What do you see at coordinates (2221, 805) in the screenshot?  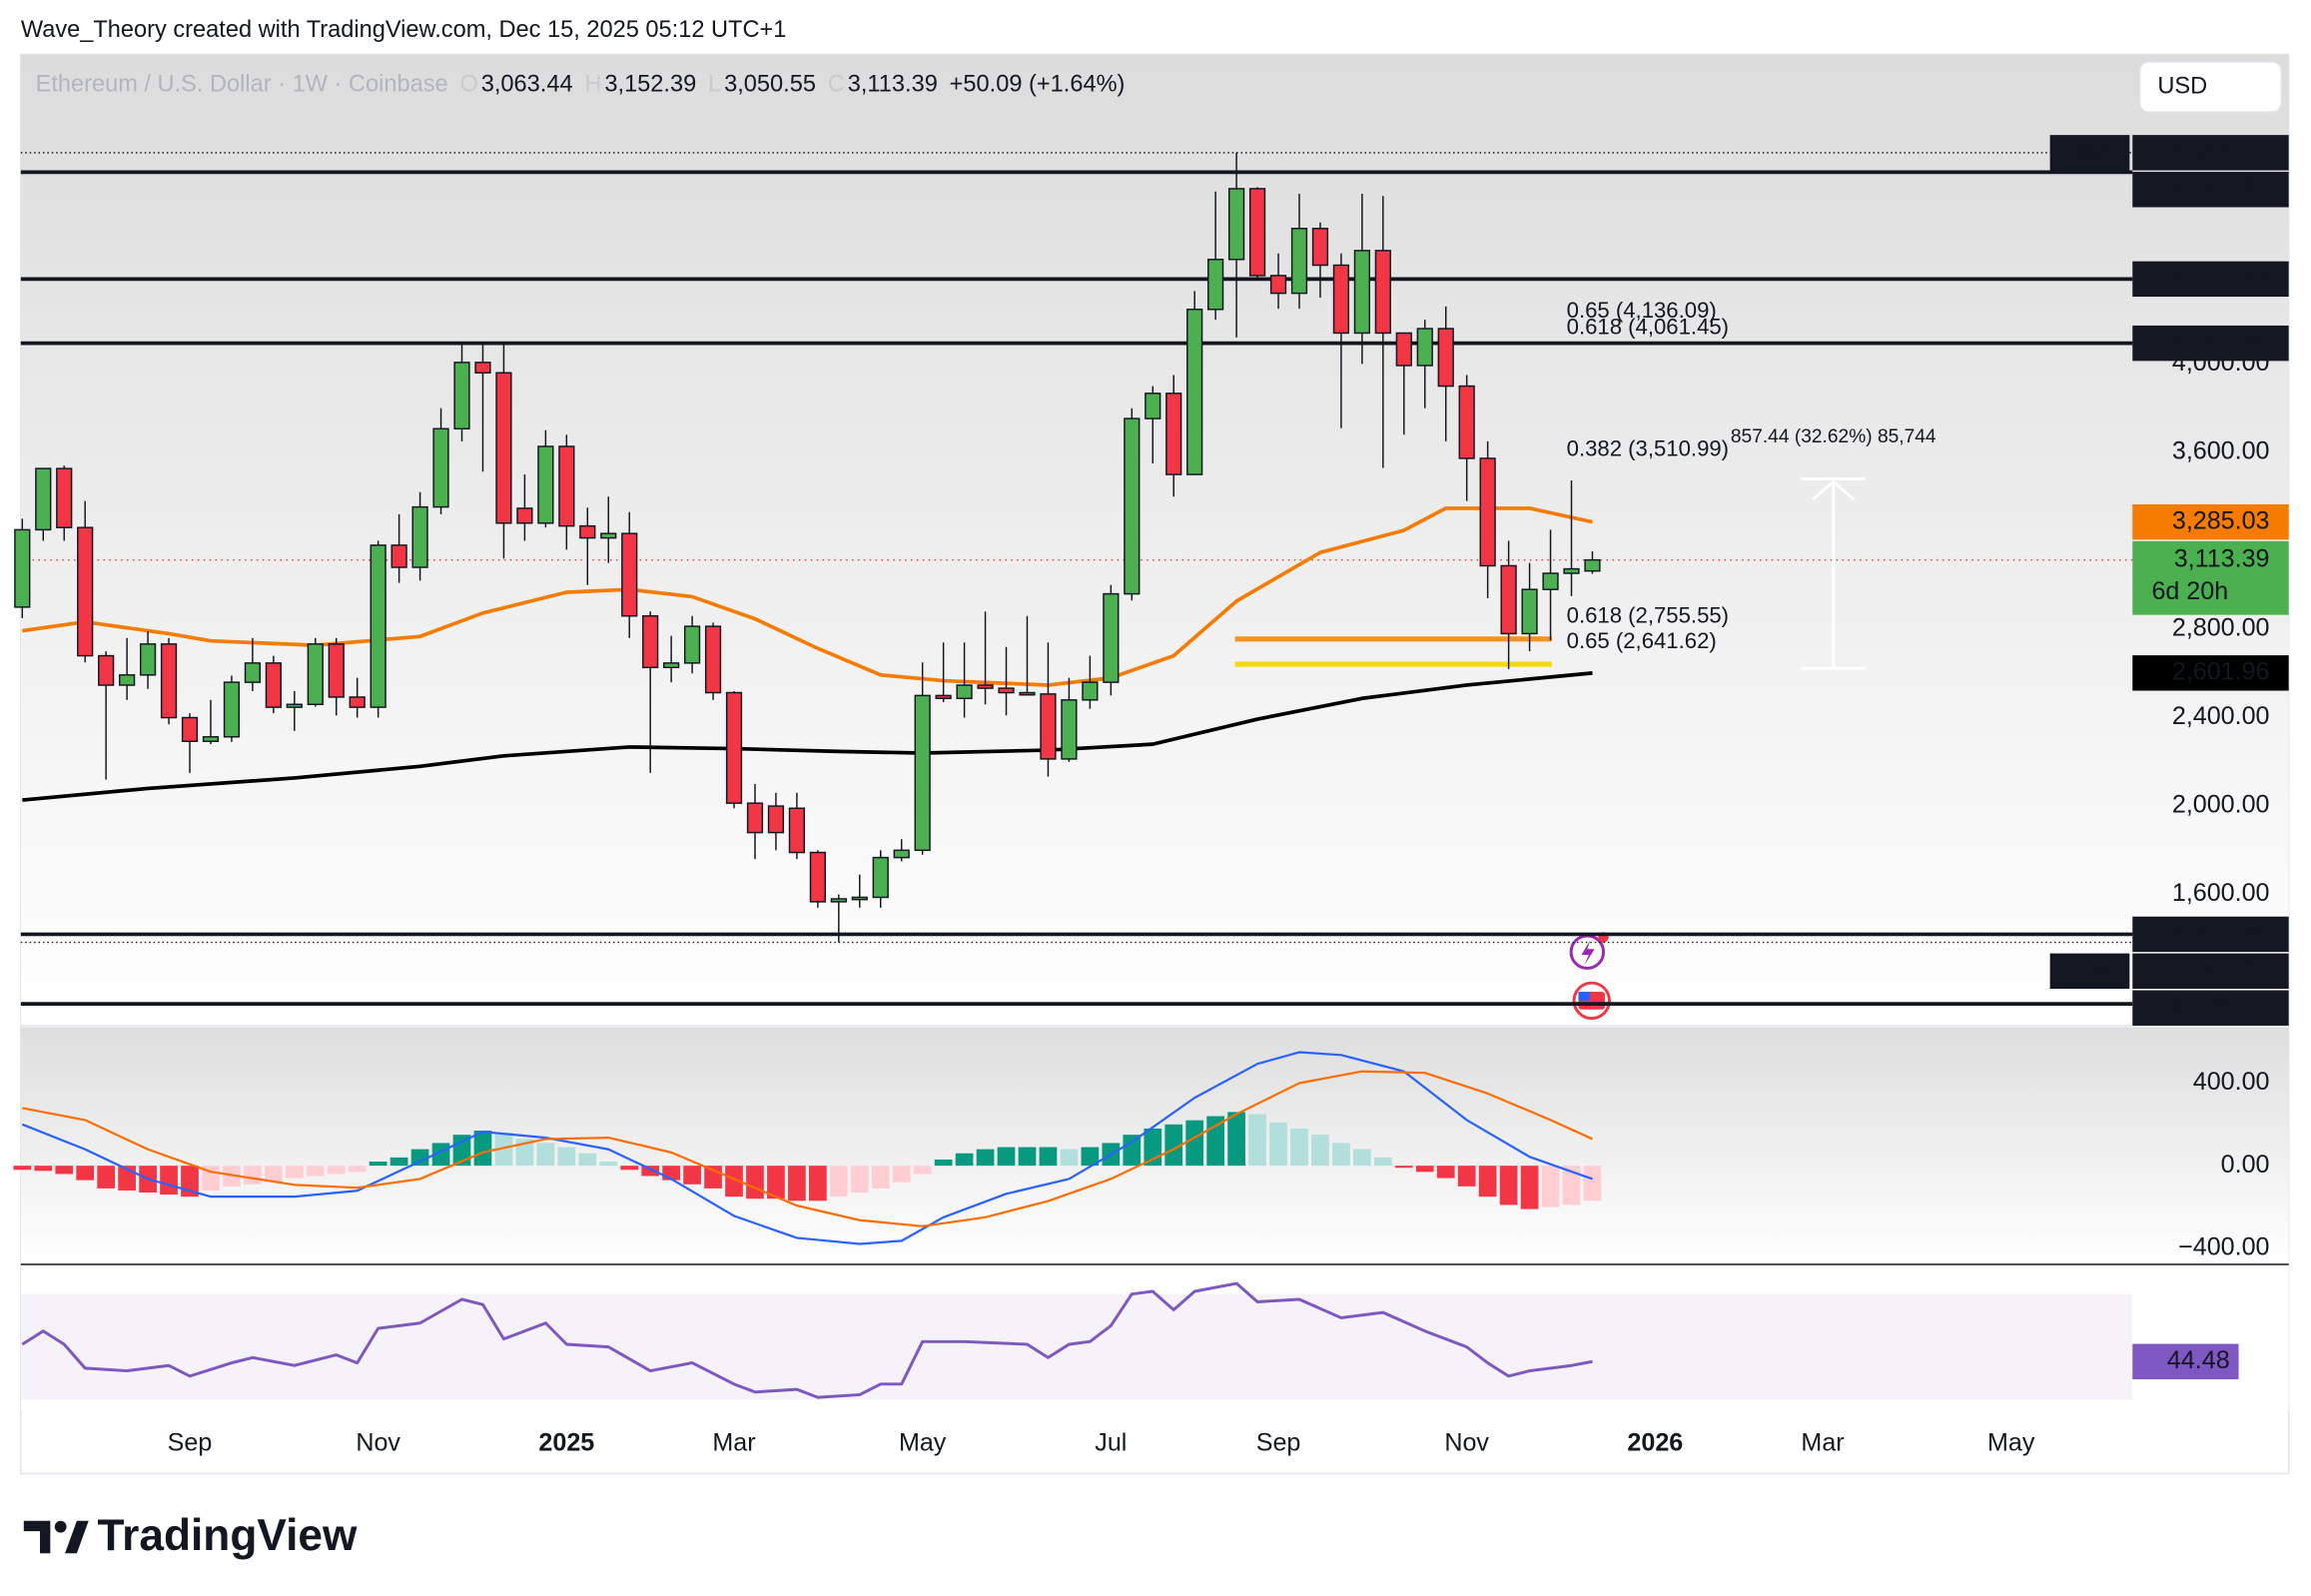 I see `y-tick-label: 2,000.00` at bounding box center [2221, 805].